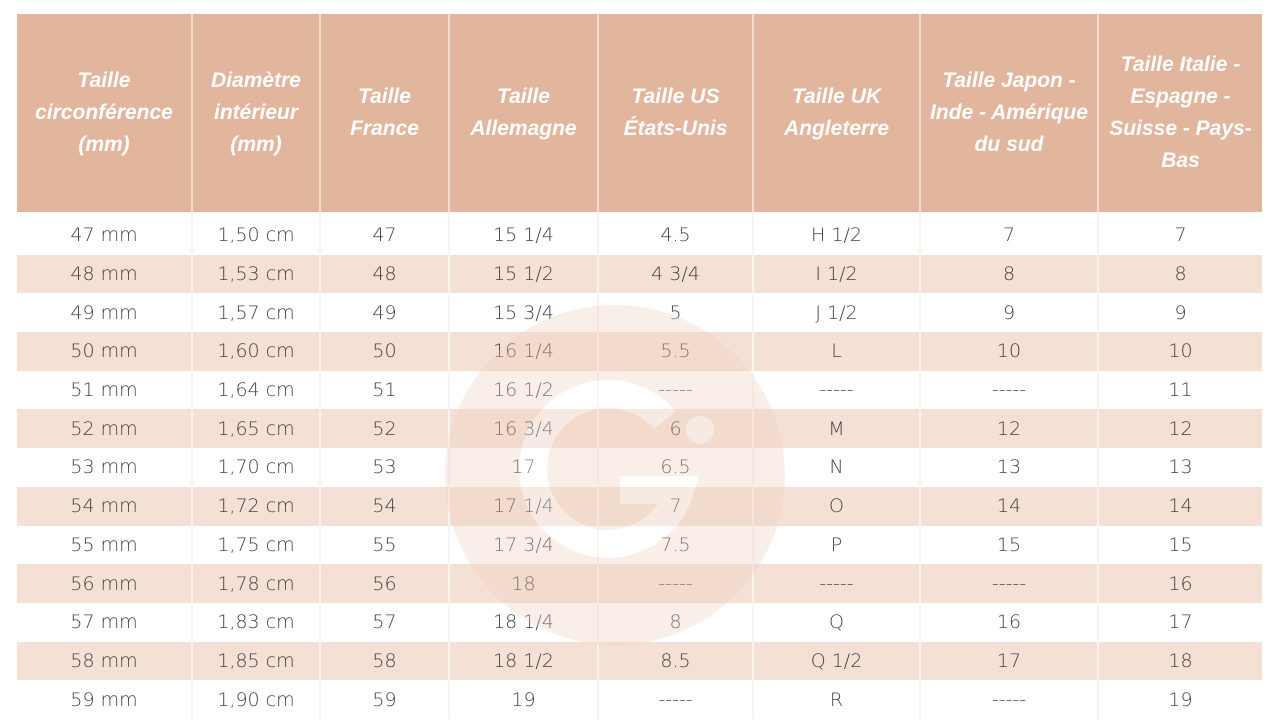 This screenshot has height=720, width=1280. Describe the element at coordinates (1179, 467) in the screenshot. I see `table-cell: 13` at that location.